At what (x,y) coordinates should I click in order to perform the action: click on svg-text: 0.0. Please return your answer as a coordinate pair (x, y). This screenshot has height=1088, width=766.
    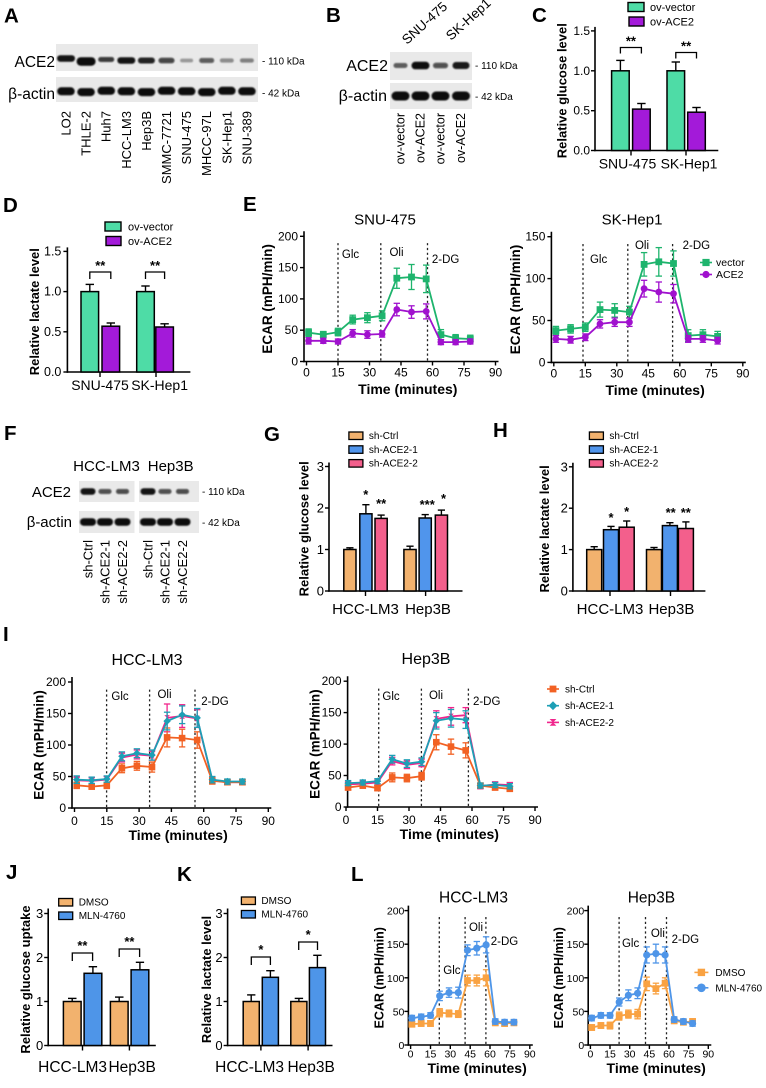
    Looking at the image, I should click on (52, 372).